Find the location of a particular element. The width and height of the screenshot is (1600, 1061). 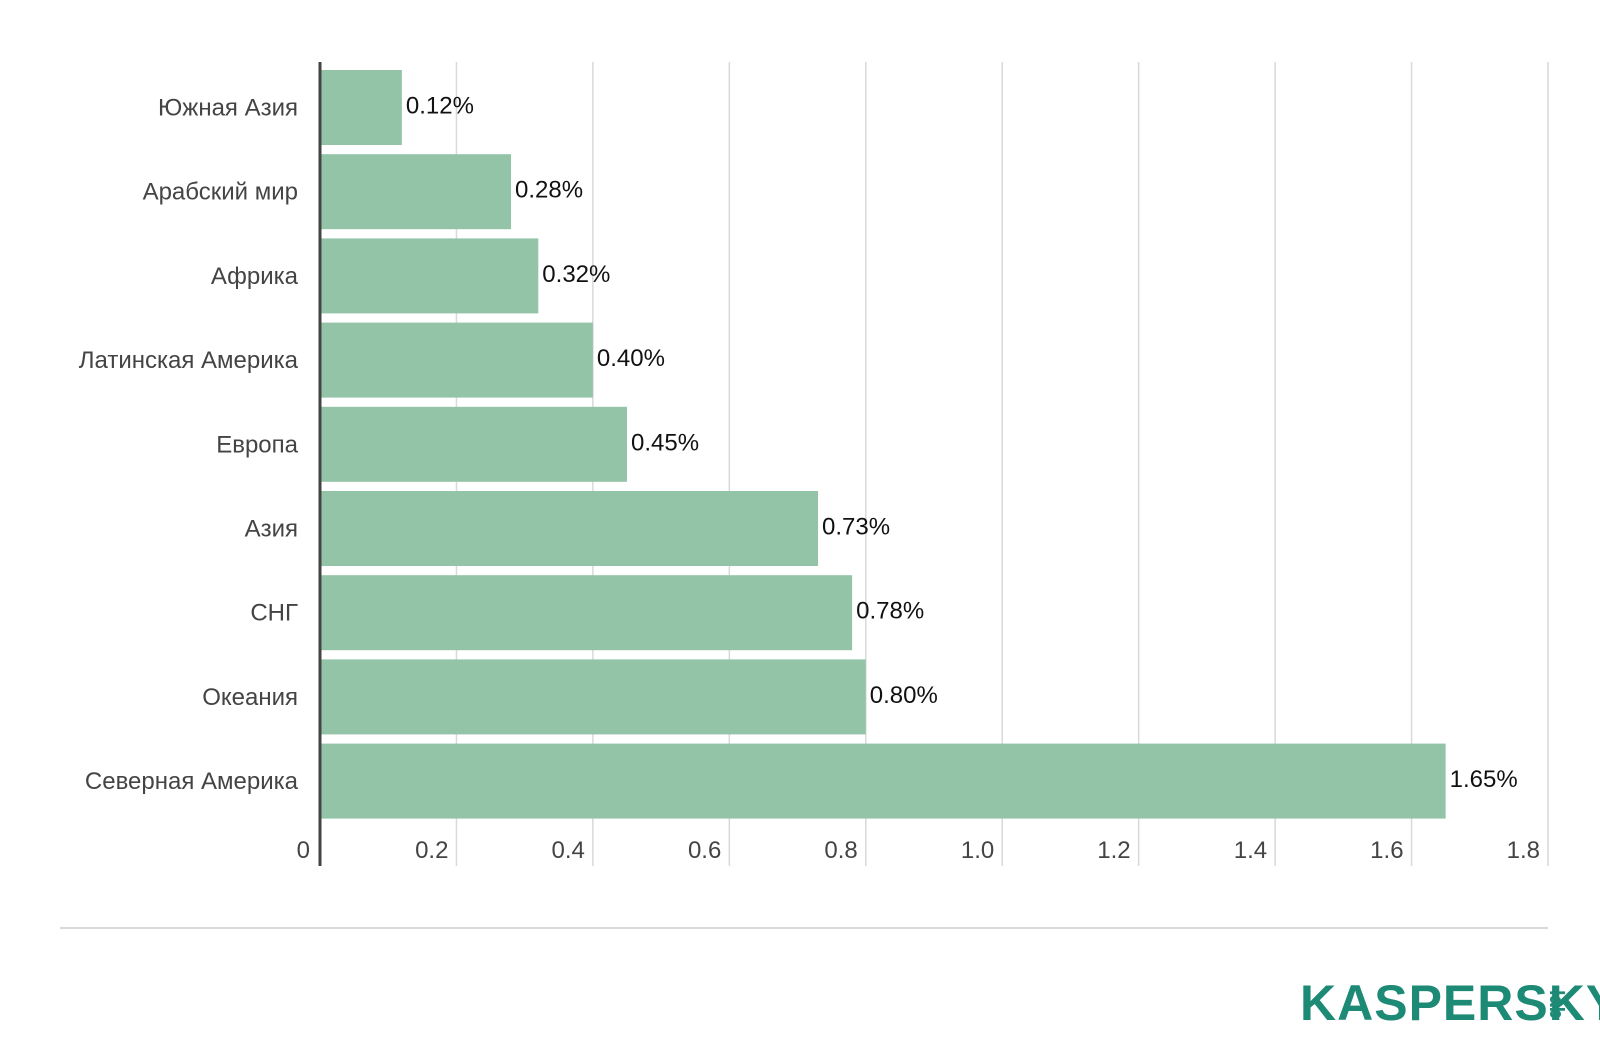

data-label: 0.28% is located at coordinates (549, 190).